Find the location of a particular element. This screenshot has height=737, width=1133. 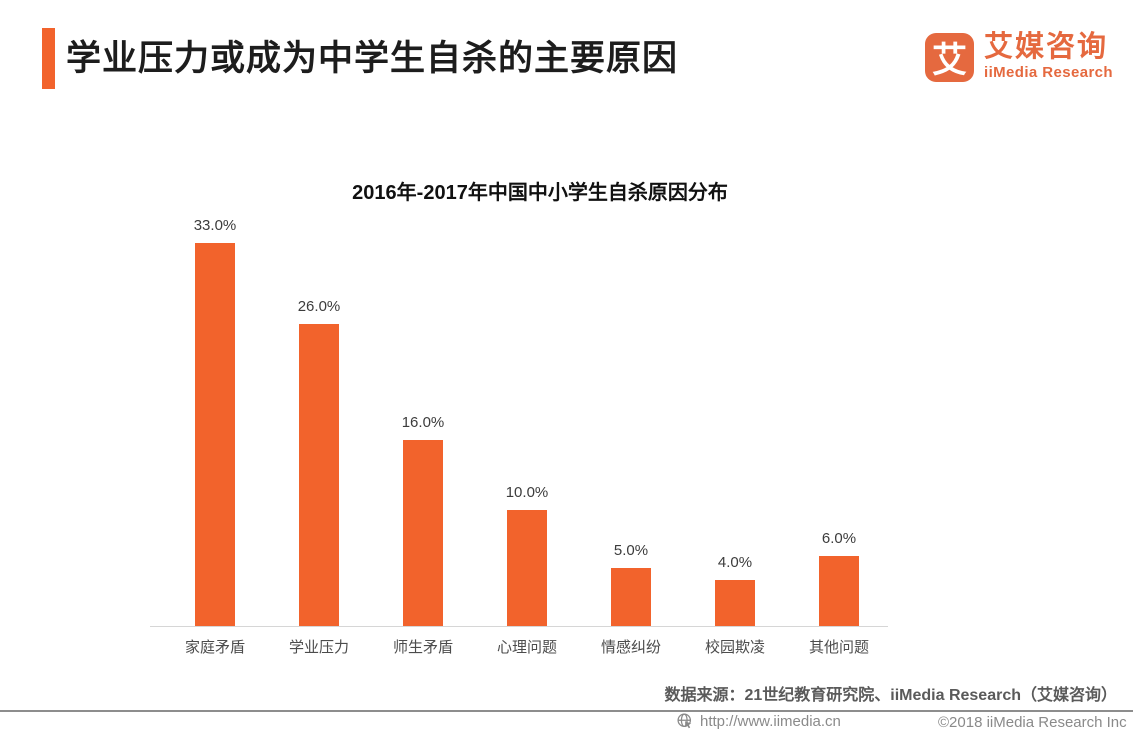

chart-title: 2016年-2017年中国中小学生自杀原因分布 is located at coordinates (540, 193).